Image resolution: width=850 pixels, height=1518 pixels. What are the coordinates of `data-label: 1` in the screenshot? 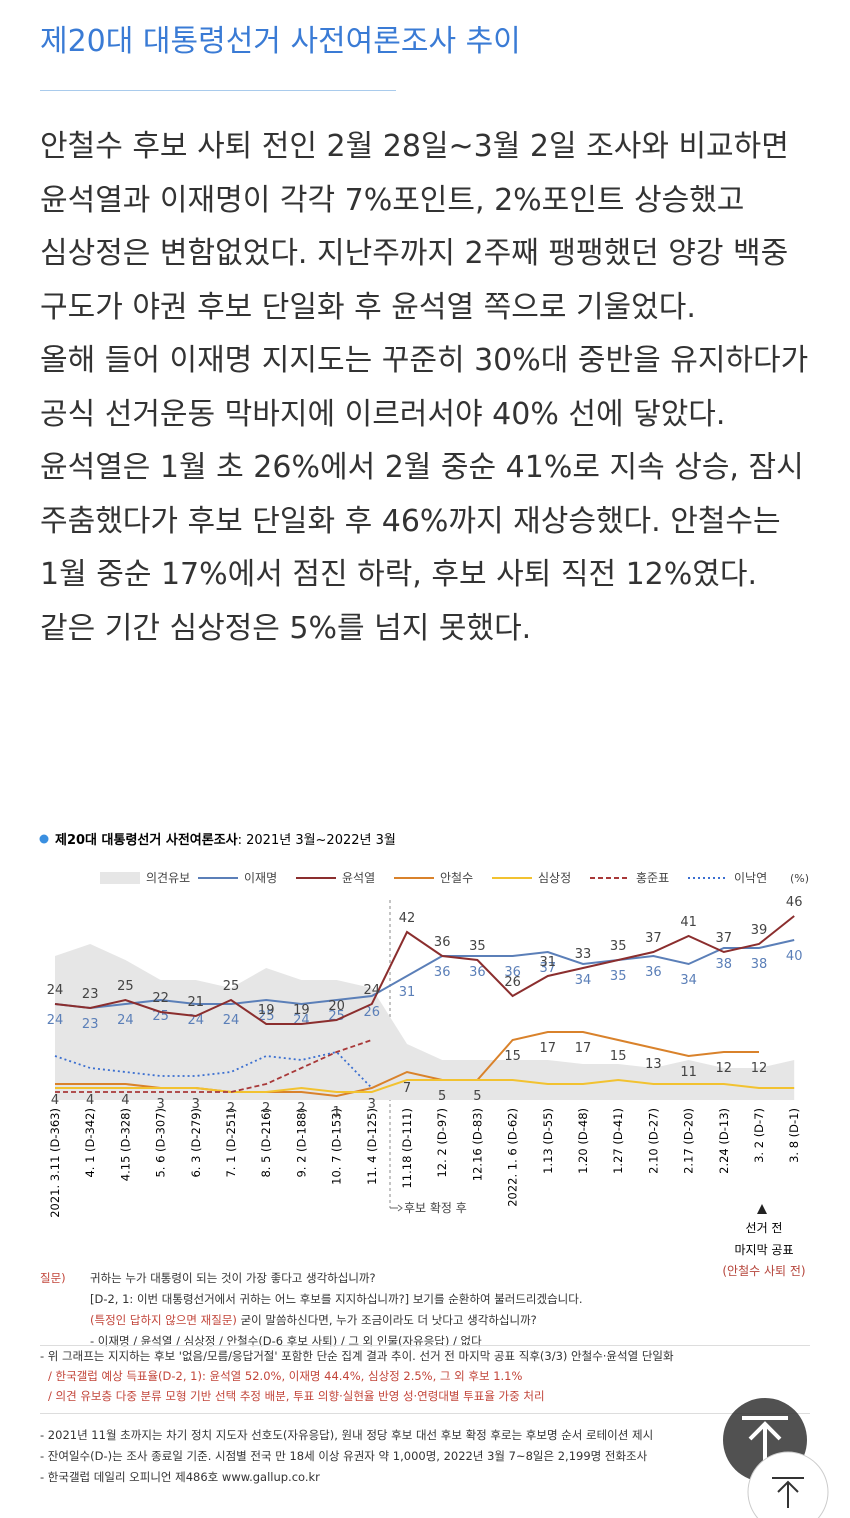 It's located at (336, 1112).